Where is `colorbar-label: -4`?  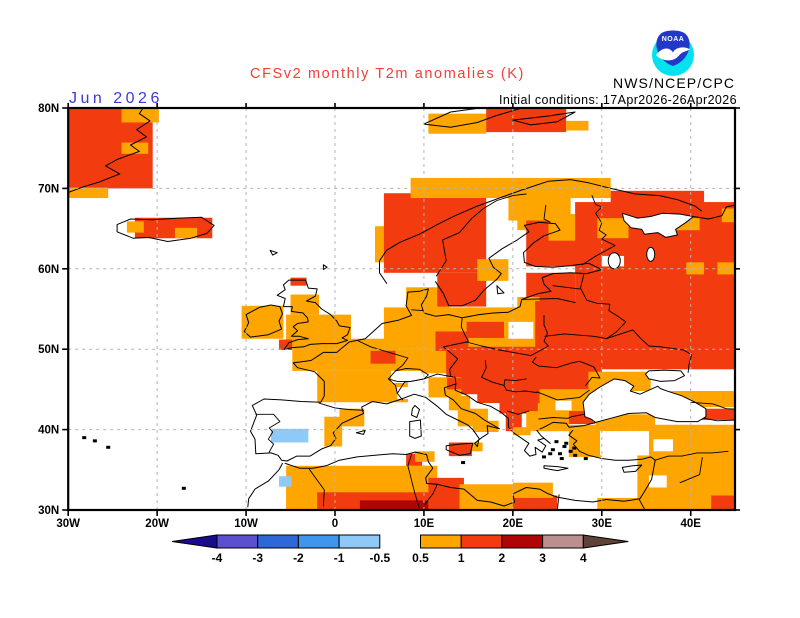
colorbar-label: -4 is located at coordinates (217, 558).